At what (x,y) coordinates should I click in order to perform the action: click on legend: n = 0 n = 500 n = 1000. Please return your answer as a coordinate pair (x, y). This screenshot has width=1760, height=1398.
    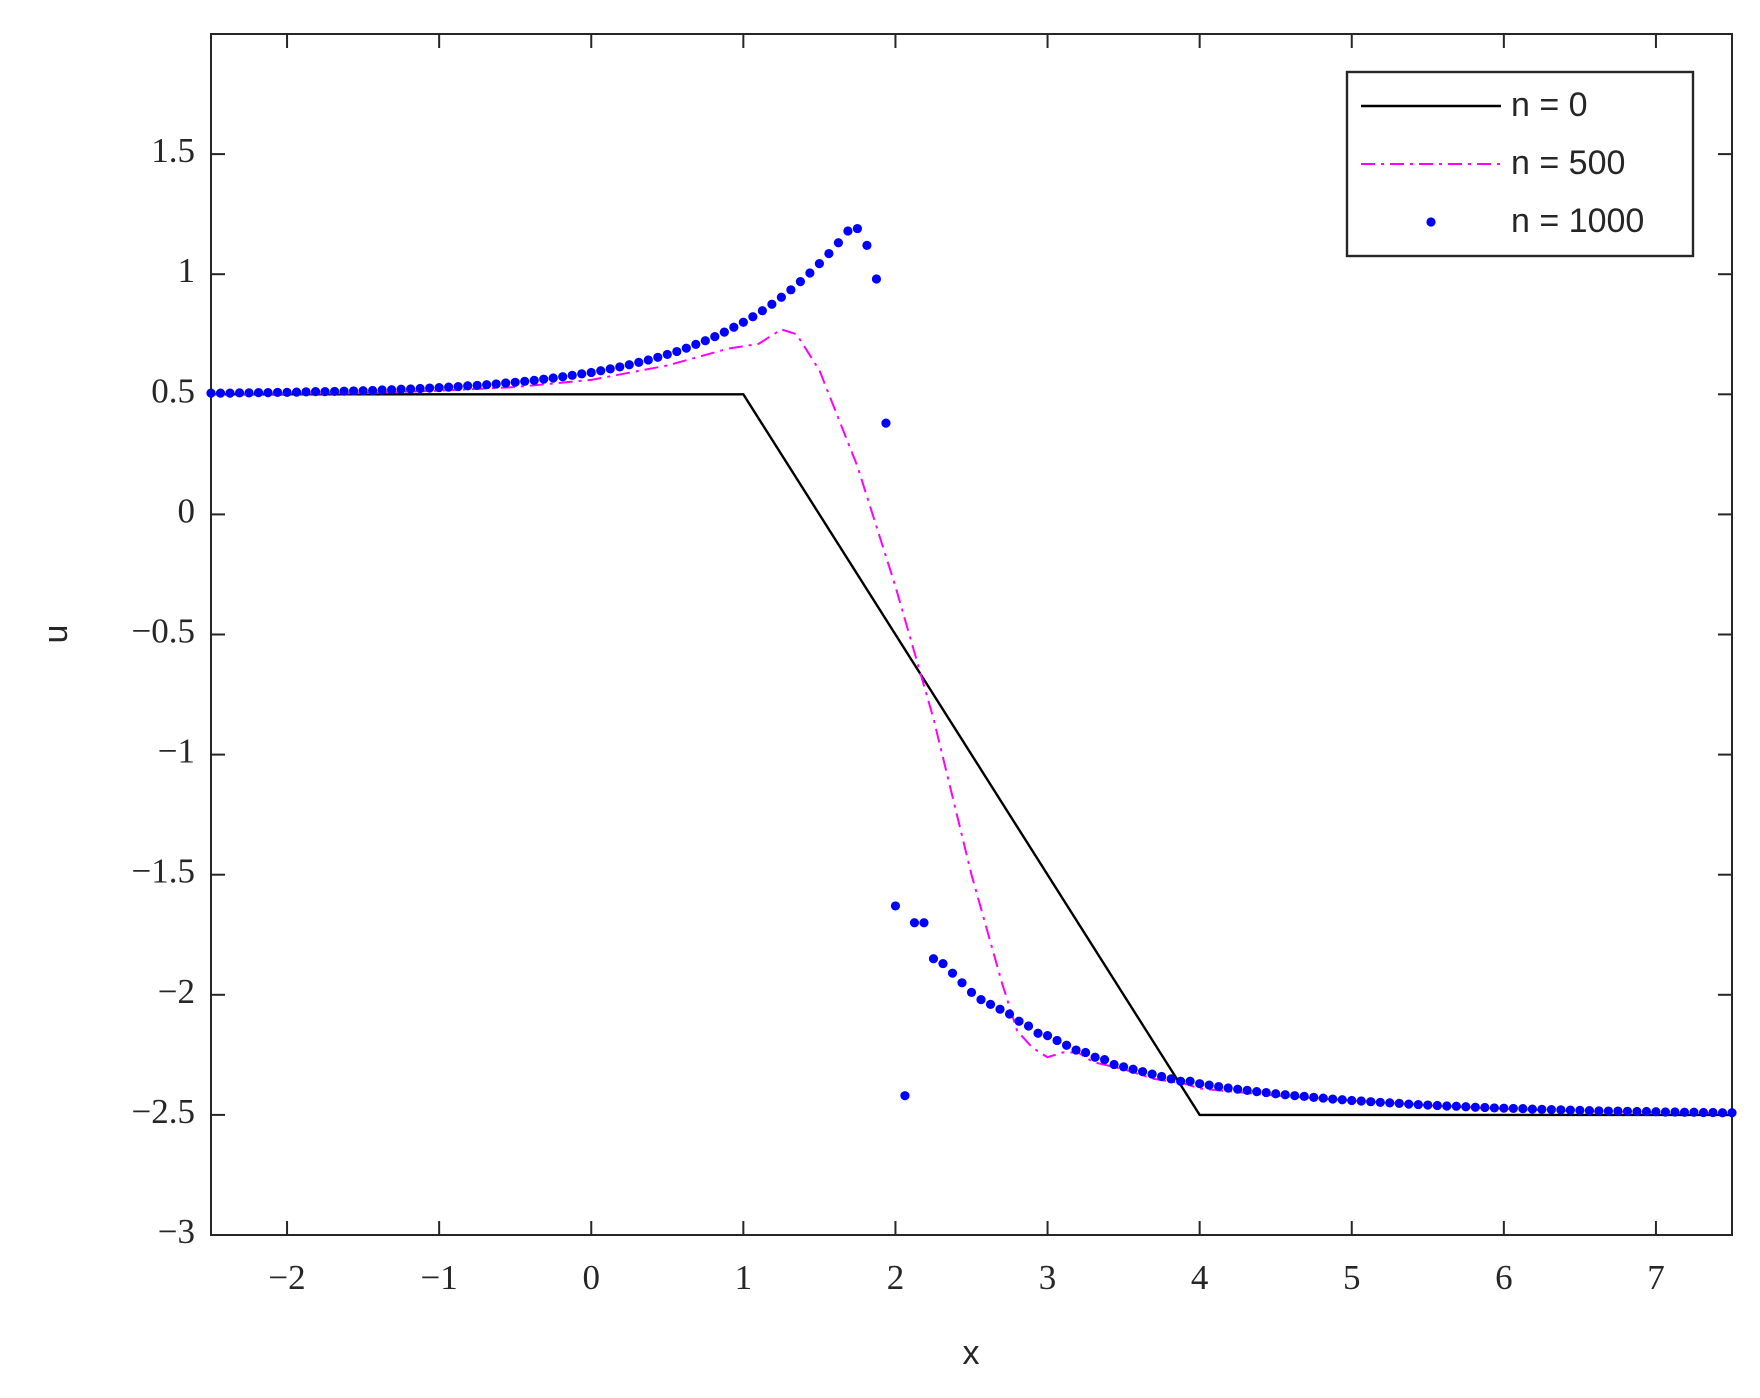
    Looking at the image, I should click on (1520, 164).